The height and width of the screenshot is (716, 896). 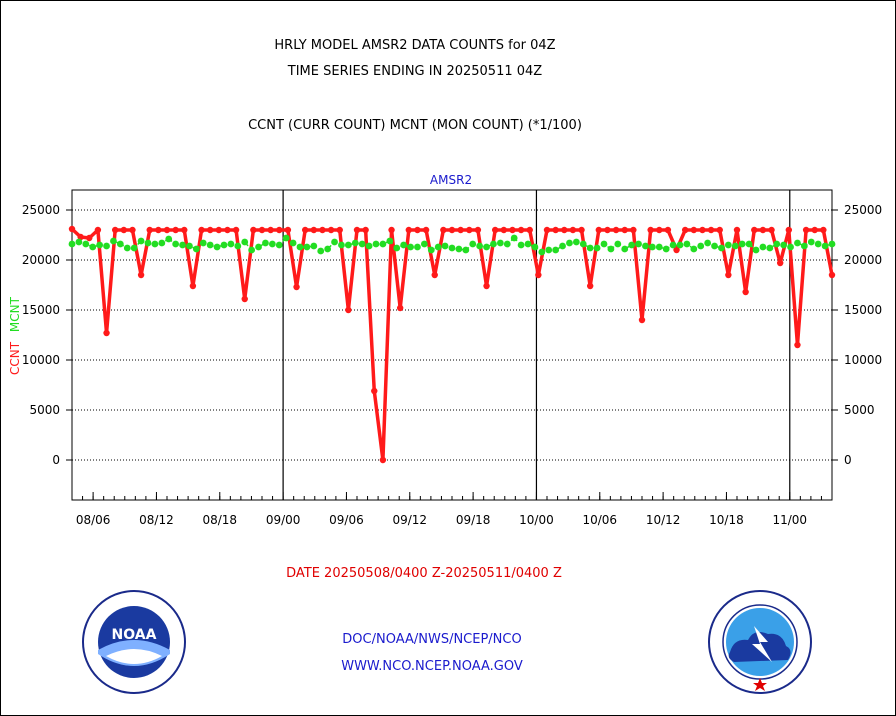 I want to click on y-tick-label-right: 15000, so click(x=863, y=310).